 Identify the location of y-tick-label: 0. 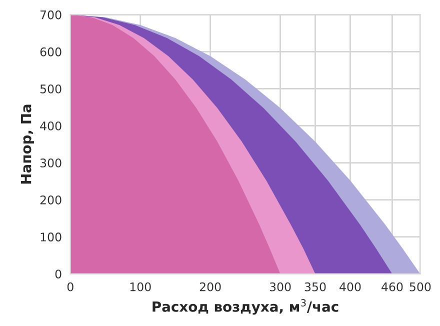
(58, 274).